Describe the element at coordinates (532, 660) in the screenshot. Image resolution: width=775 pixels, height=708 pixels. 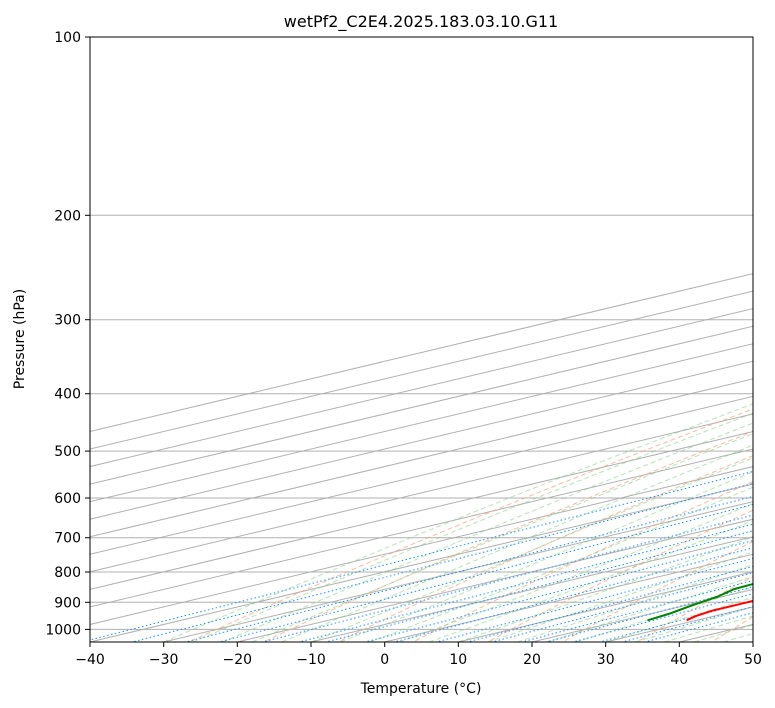
I see `x-tick-label: 20` at that location.